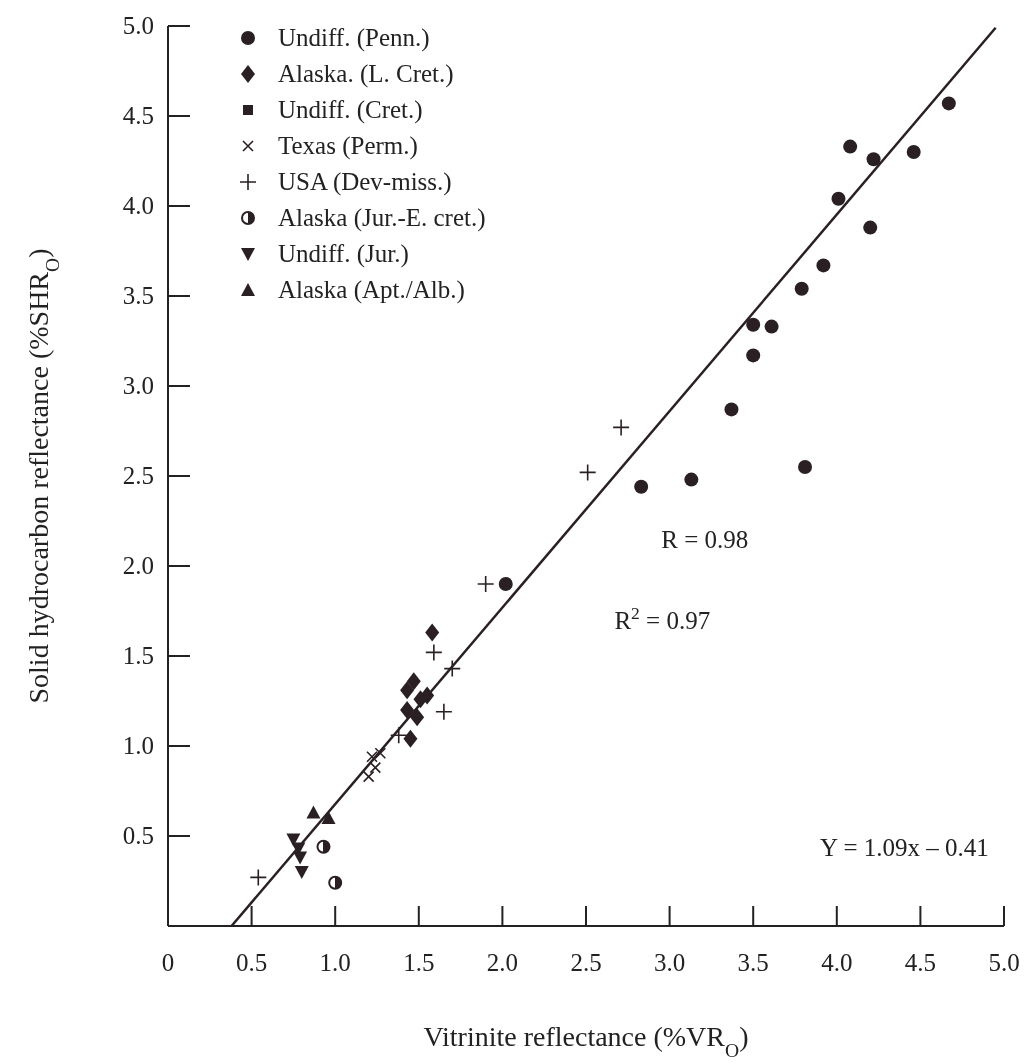 The image size is (1032, 1064). Describe the element at coordinates (335, 962) in the screenshot. I see `x-tick-label: 1.0` at that location.